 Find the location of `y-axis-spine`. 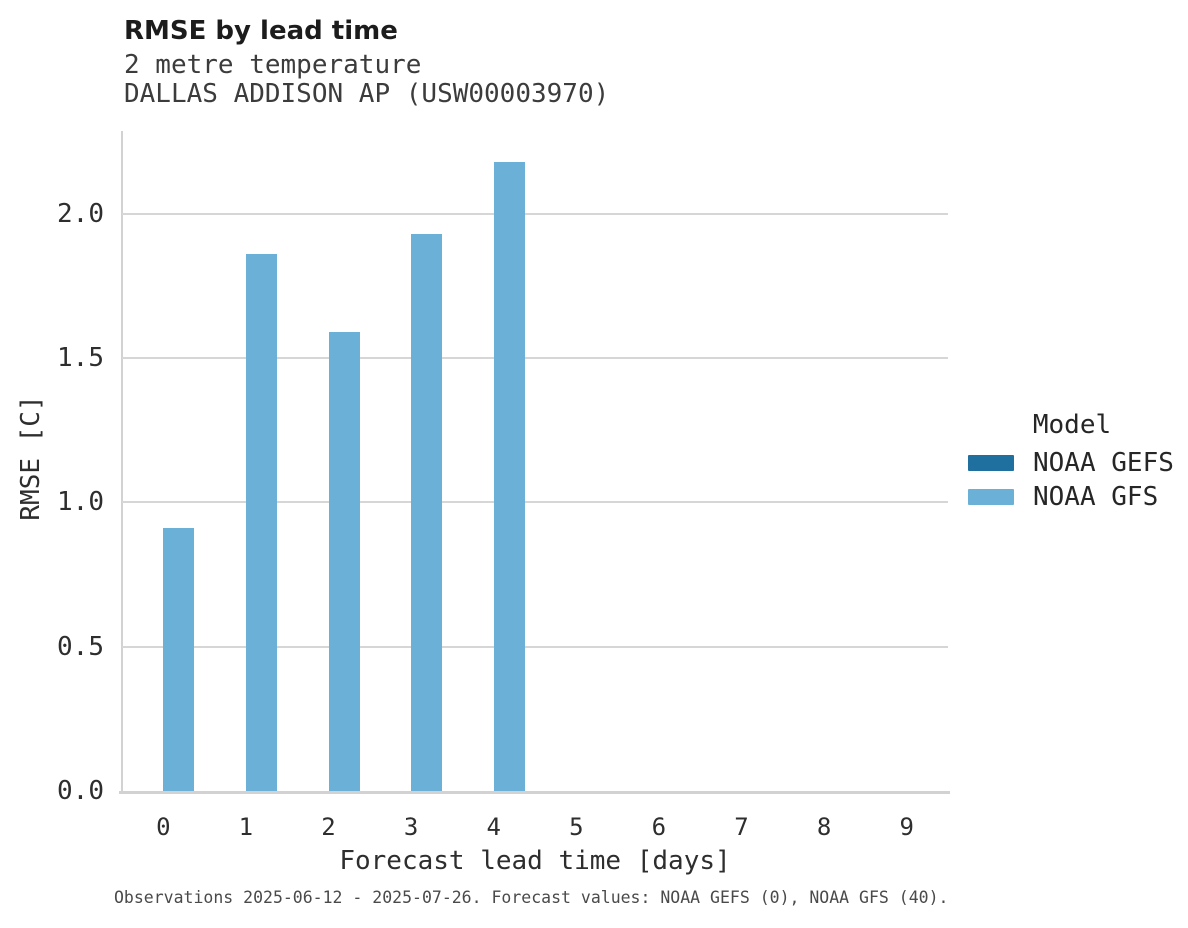

y-axis-spine is located at coordinates (122, 462).